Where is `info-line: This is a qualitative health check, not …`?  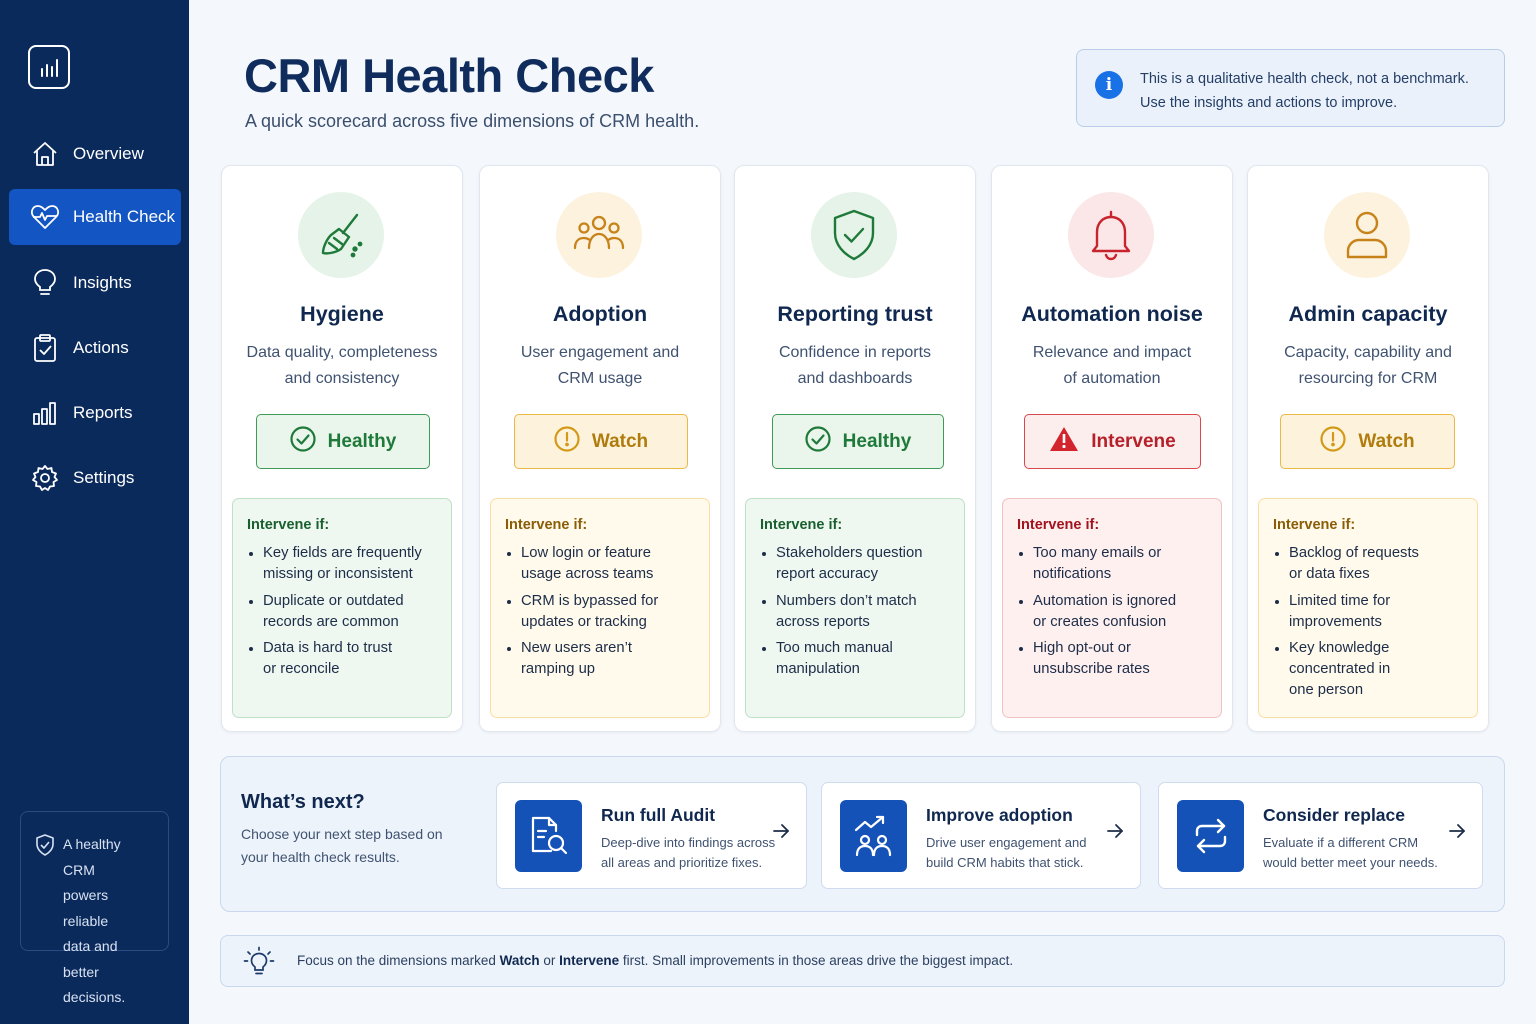 info-line: This is a qualitative health check, not … is located at coordinates (1304, 79).